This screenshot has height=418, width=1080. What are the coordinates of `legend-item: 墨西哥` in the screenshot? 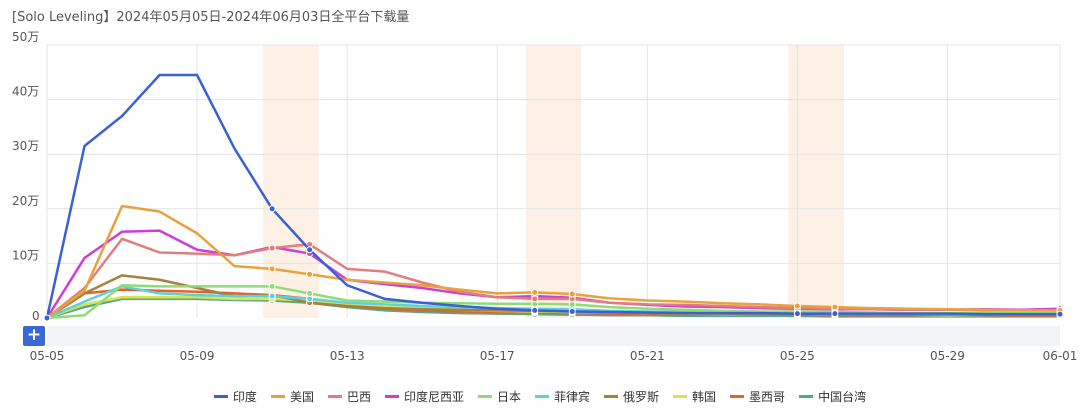 It's located at (757, 396).